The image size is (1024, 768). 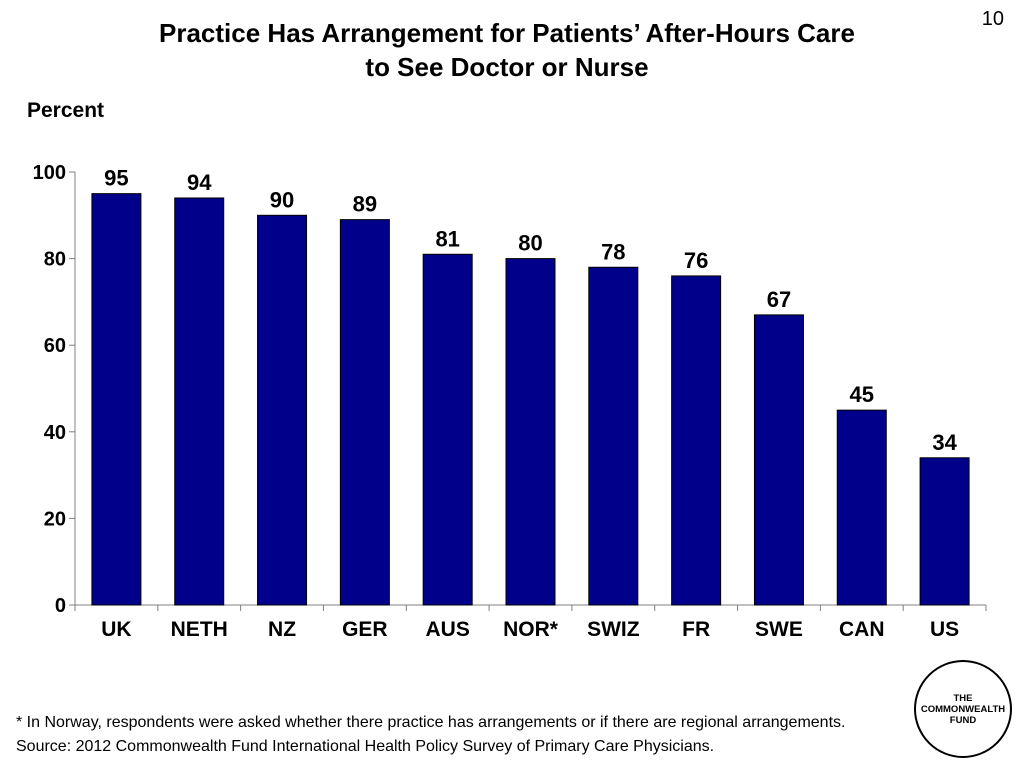 I want to click on x-category-label: AUS, so click(x=448, y=629).